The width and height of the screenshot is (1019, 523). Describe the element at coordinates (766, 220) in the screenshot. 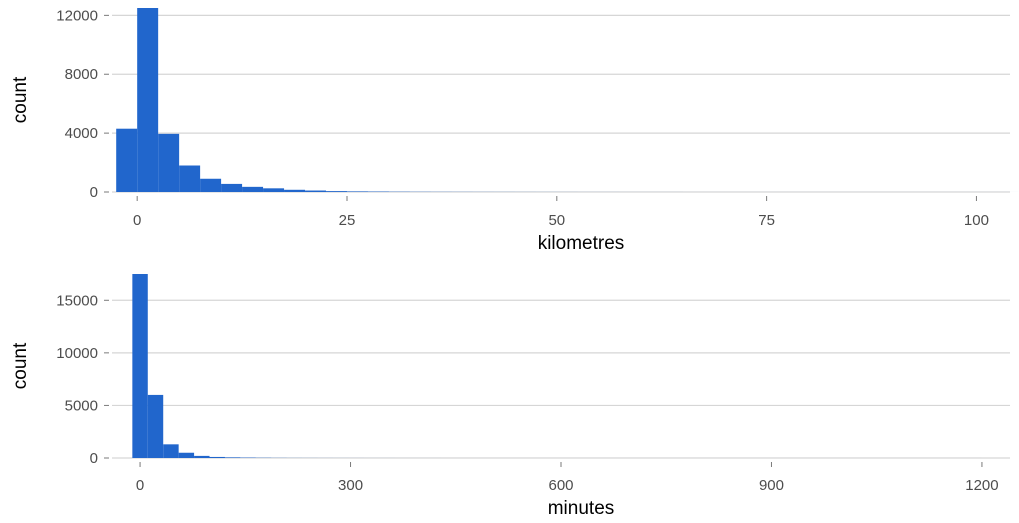

I see `x-tick-label: 75` at that location.